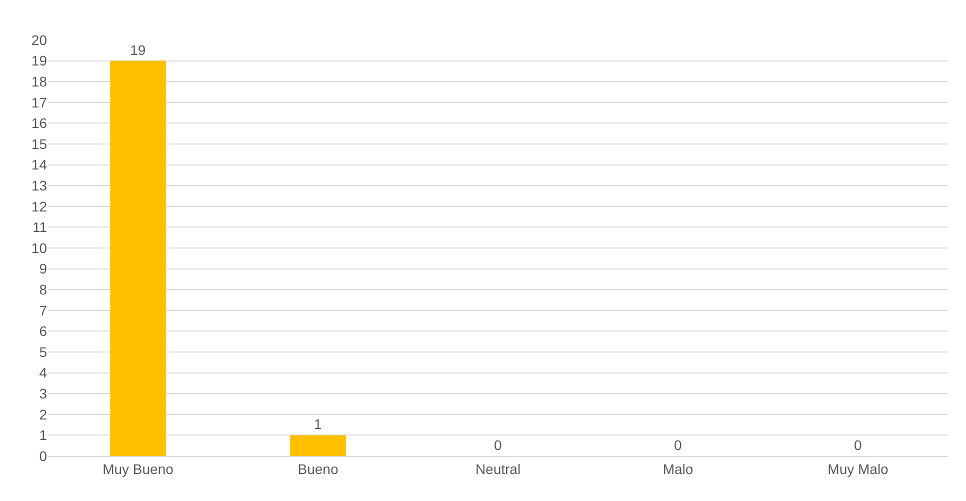  I want to click on y-tick-label: 8, so click(43, 290).